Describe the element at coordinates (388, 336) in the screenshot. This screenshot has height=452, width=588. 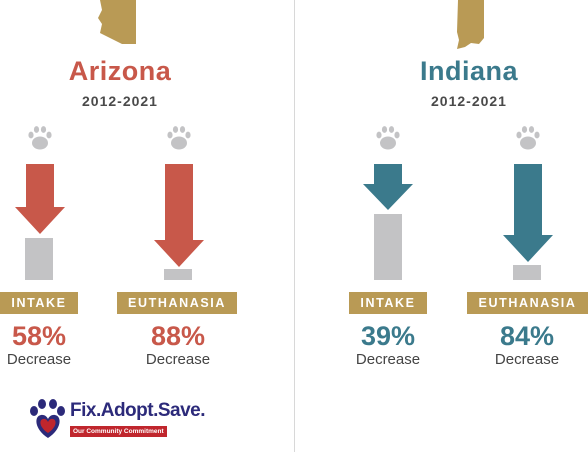
I see `percent-value: 39%` at that location.